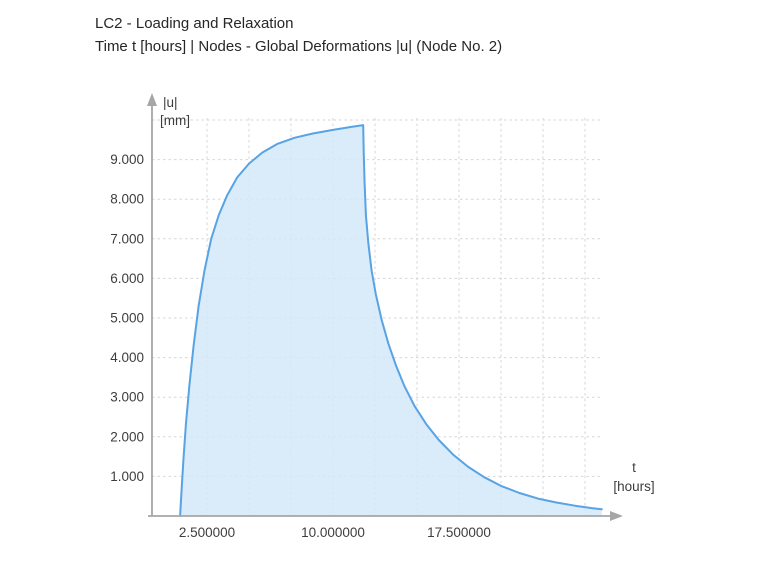 Image resolution: width=760 pixels, height=570 pixels. I want to click on y-tick-label: 4.000, so click(127, 357).